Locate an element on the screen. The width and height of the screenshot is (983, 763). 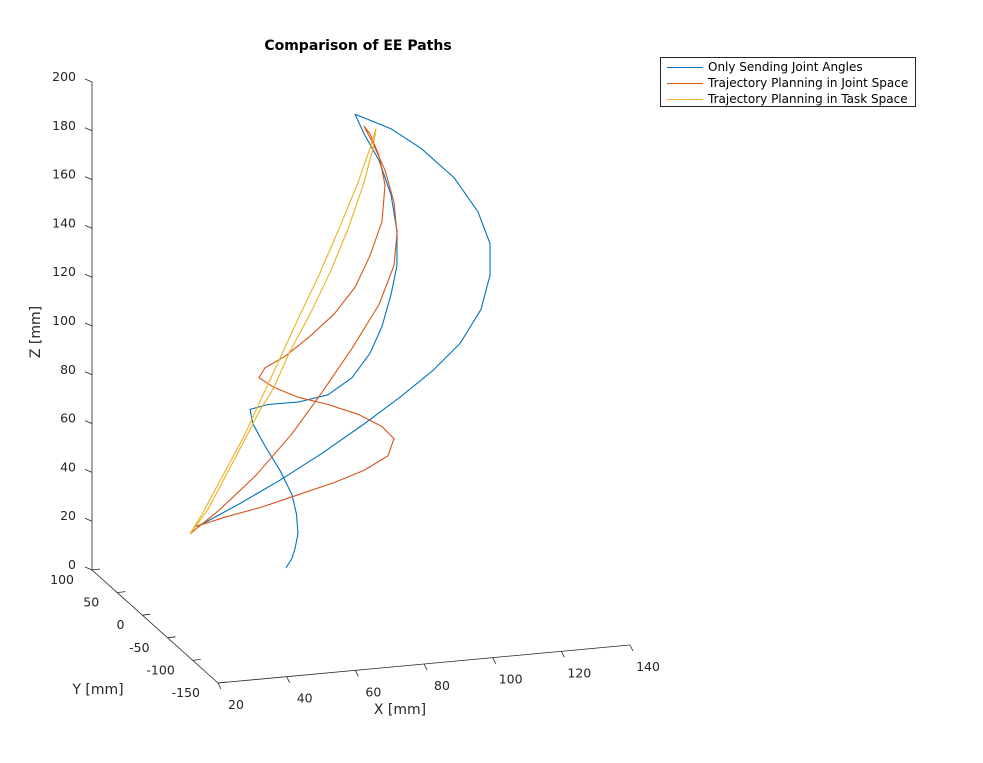
x-tick-label: 120 is located at coordinates (579, 672).